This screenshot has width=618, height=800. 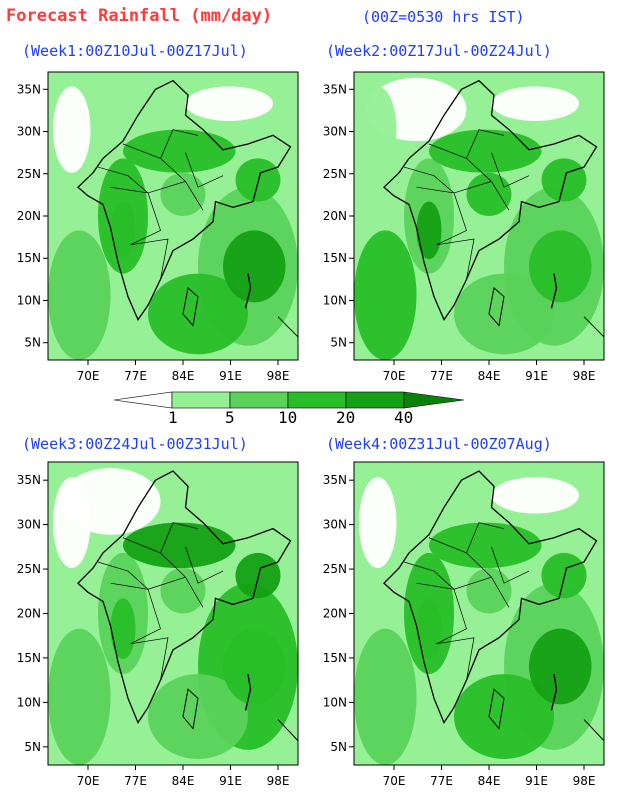 What do you see at coordinates (346, 417) in the screenshot?
I see `legend-label-20: 20` at bounding box center [346, 417].